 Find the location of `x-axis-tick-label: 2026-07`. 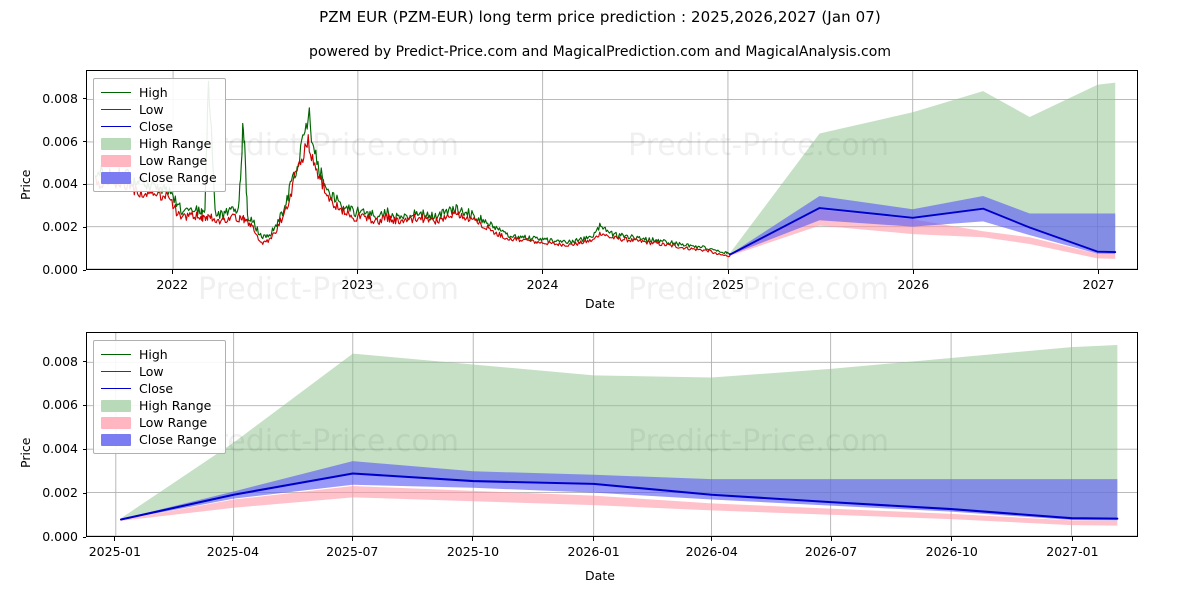

x-axis-tick-label: 2026-07 is located at coordinates (831, 551).